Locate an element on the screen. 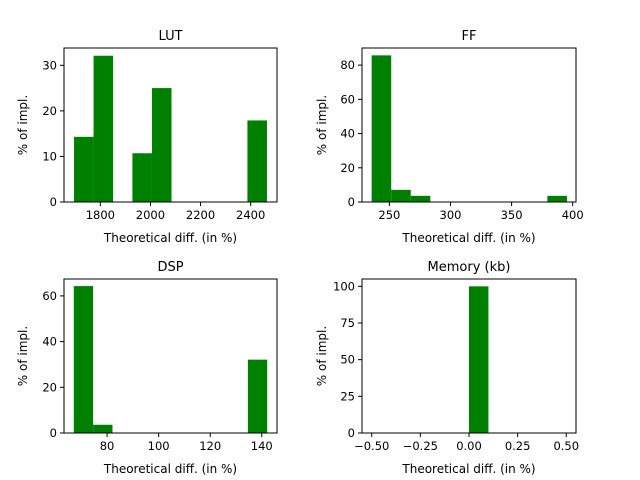 Image resolution: width=640 pixels, height=480 pixels. x-tick-label: −0.50 is located at coordinates (371, 446).